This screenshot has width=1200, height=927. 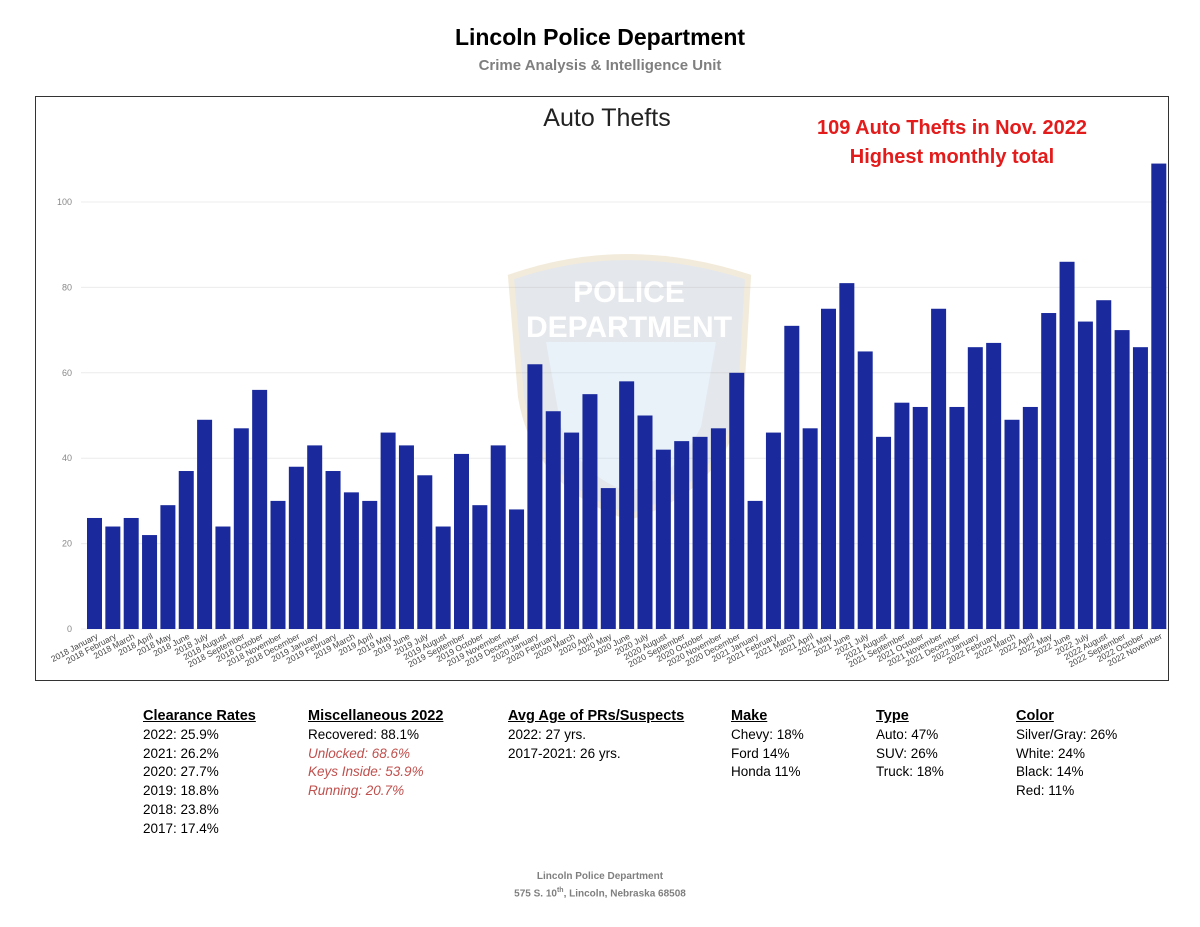 What do you see at coordinates (718, 528) in the screenshot?
I see `bar-2020-november` at bounding box center [718, 528].